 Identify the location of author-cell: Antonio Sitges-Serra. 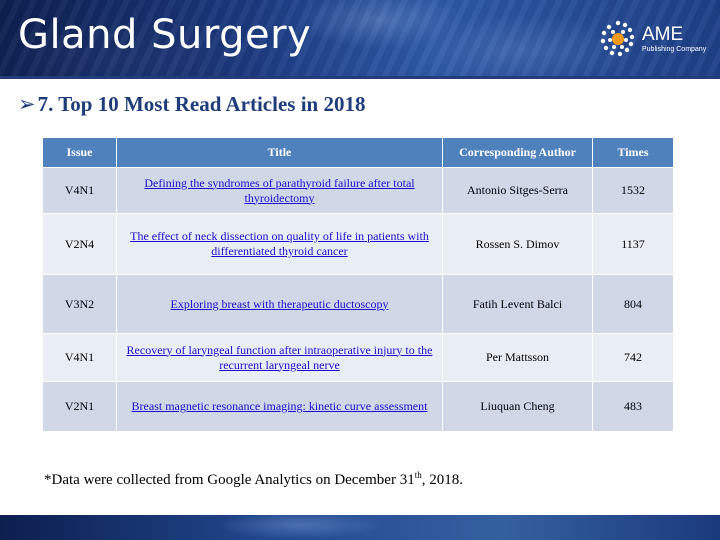
(517, 190).